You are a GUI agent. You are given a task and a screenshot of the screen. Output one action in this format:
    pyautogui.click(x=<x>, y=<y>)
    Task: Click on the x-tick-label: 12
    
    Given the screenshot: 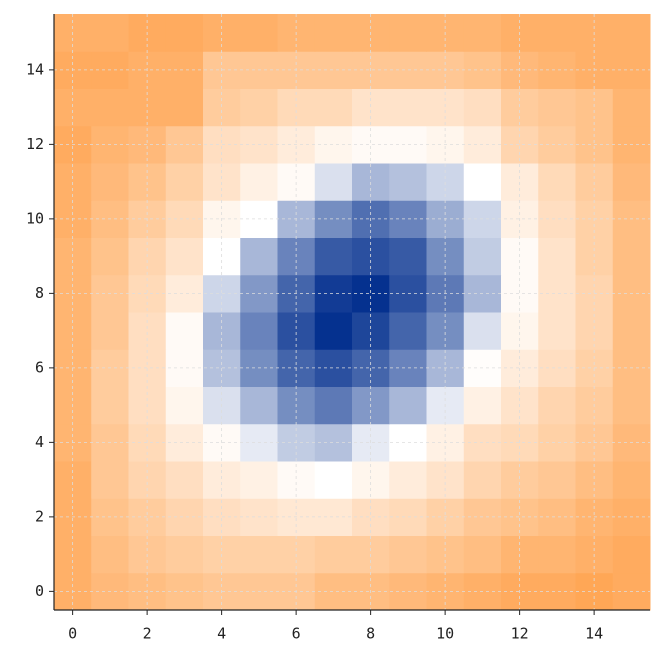 What is the action you would take?
    pyautogui.click(x=520, y=634)
    